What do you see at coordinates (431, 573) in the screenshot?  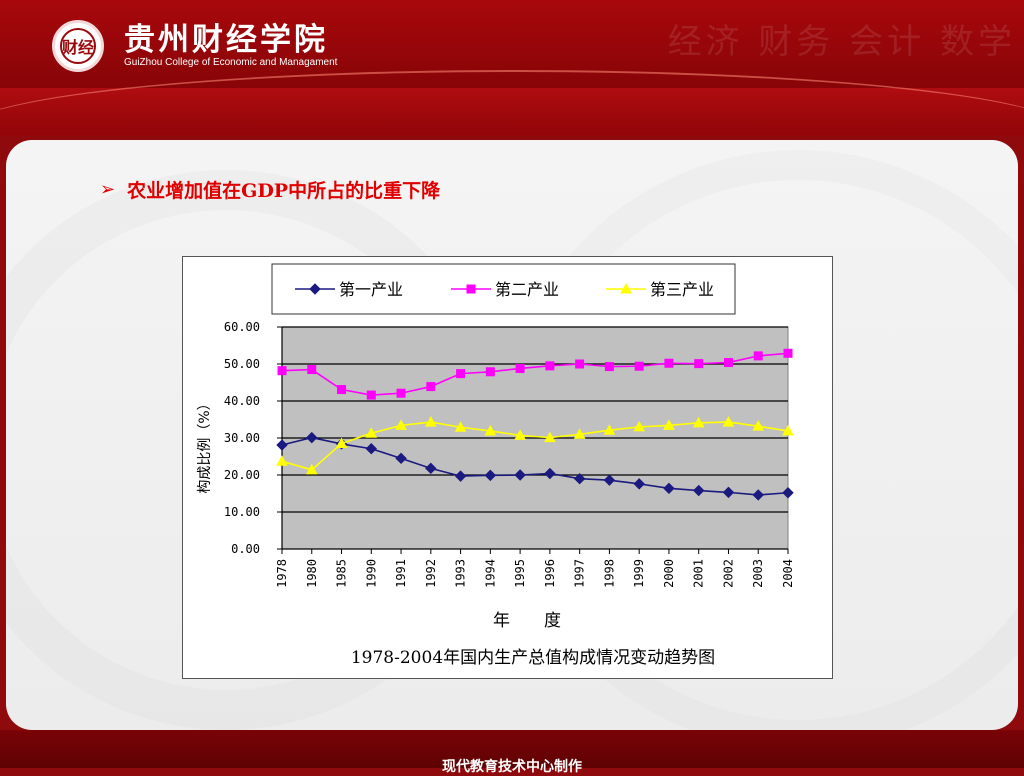 I see `x-tick-label: 1992` at bounding box center [431, 573].